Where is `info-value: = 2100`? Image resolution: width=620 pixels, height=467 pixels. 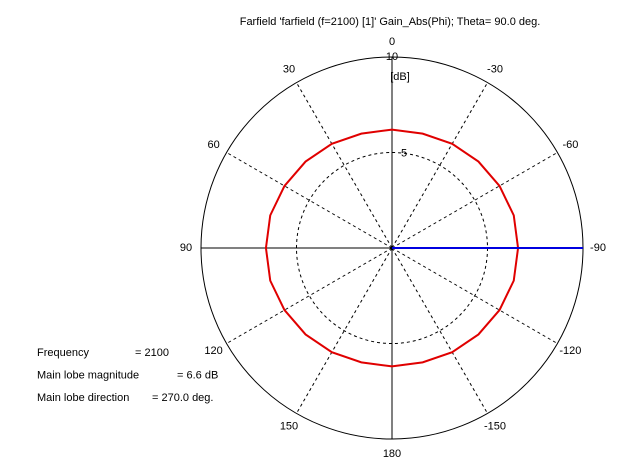
info-value: = 2100 is located at coordinates (152, 353).